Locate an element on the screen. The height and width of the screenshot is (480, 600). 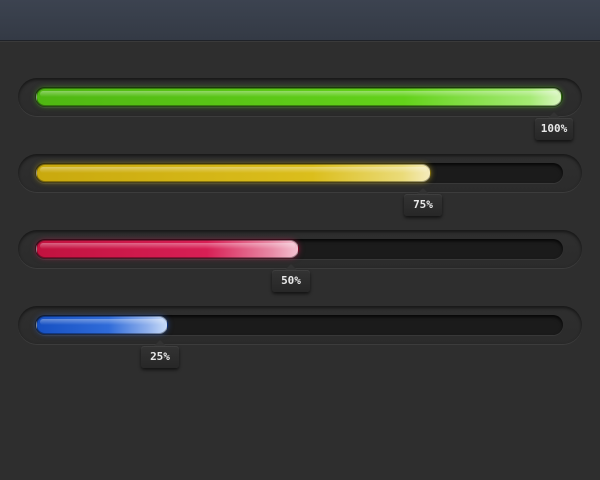
progress-percent-label: 100% is located at coordinates (554, 126).